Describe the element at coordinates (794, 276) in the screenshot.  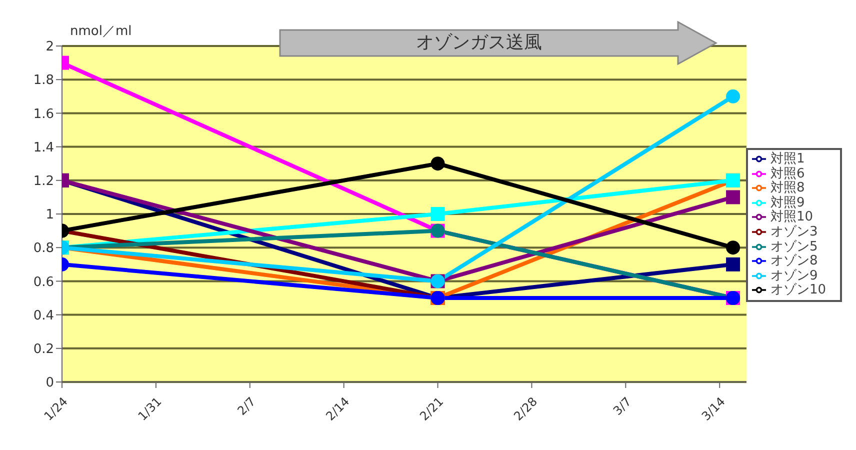
I see `legend-label: オゾン9` at that location.